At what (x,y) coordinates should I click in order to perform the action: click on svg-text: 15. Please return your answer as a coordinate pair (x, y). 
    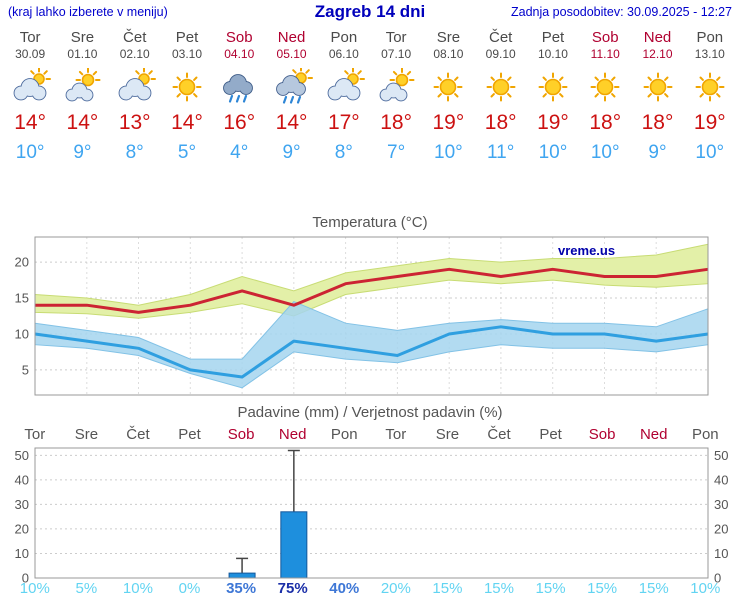
    Looking at the image, I should click on (22, 298).